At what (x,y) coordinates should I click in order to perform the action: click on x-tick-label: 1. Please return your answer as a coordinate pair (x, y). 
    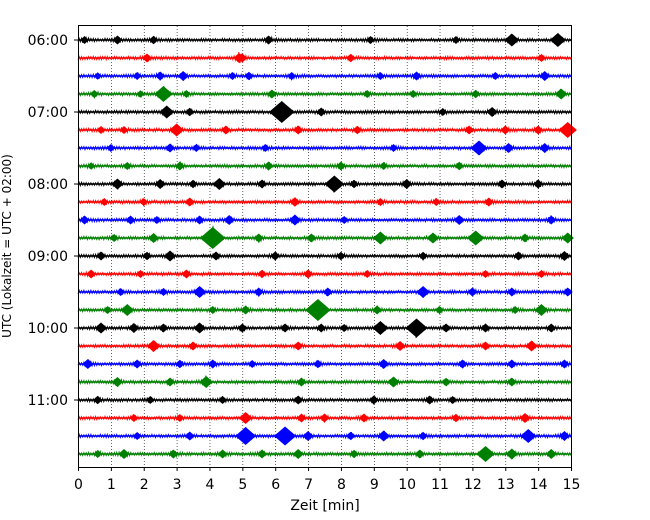
    Looking at the image, I should click on (111, 485).